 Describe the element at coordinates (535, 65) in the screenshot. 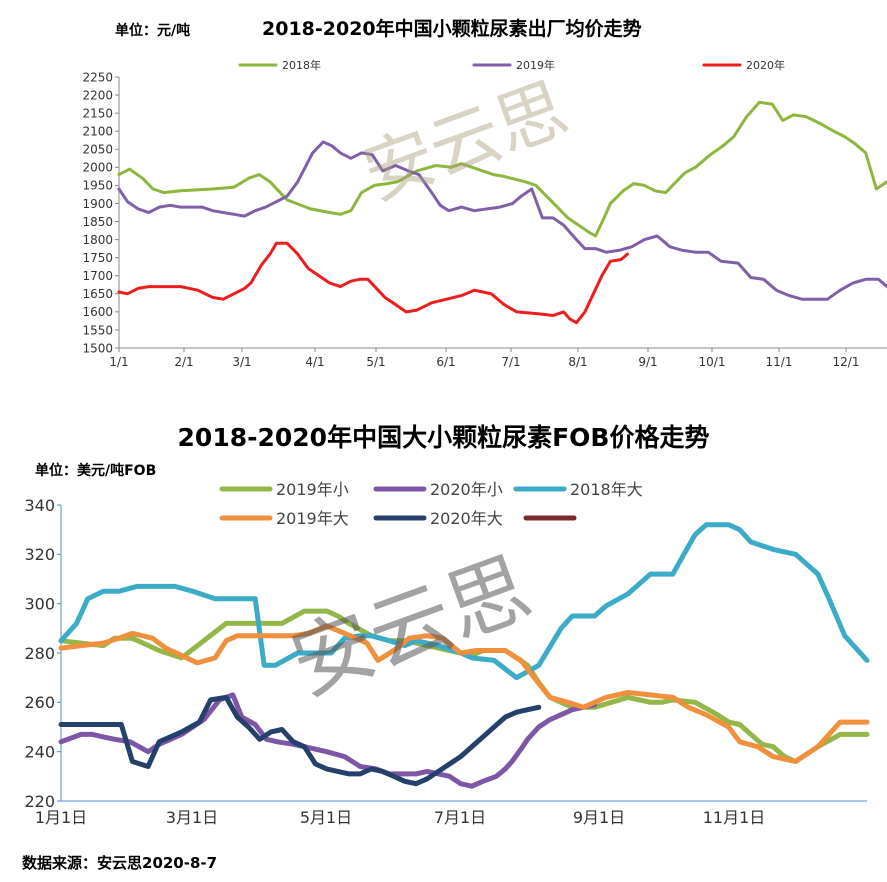

I see `legend-label: 2019年` at that location.